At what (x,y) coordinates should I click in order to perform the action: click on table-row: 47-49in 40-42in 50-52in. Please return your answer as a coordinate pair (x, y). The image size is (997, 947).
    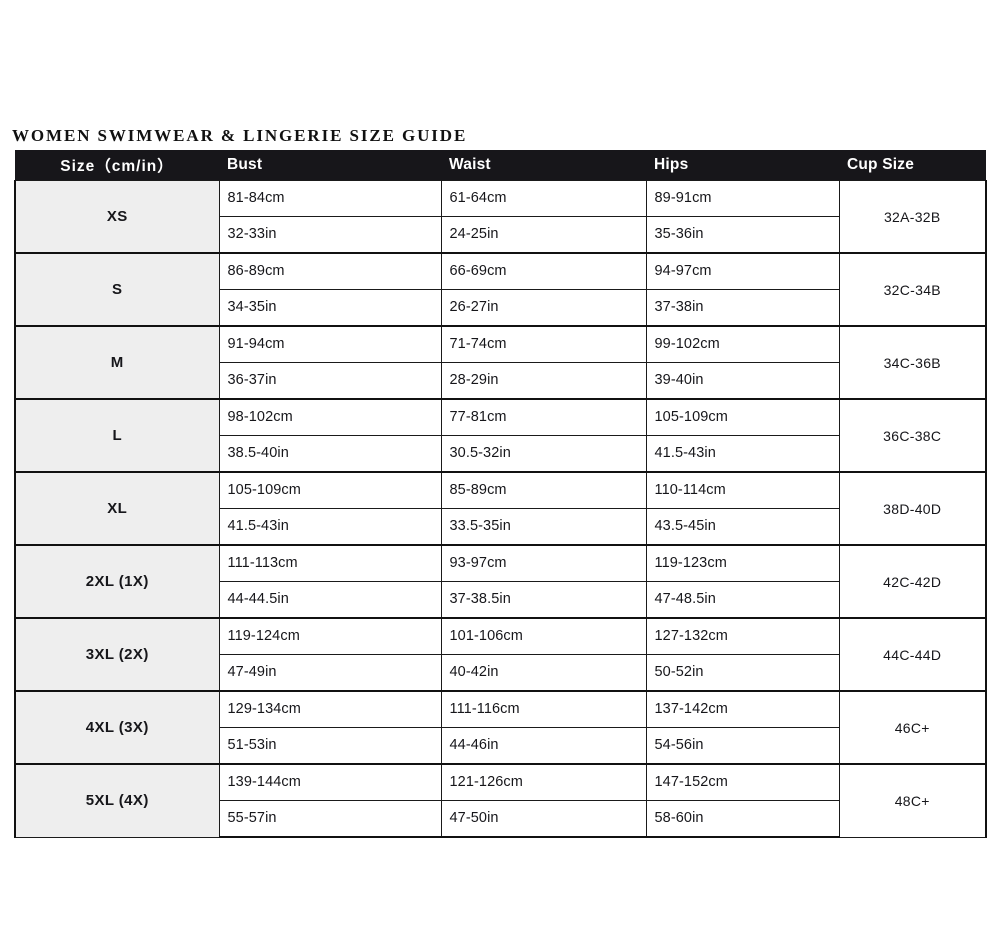
    Looking at the image, I should click on (500, 673).